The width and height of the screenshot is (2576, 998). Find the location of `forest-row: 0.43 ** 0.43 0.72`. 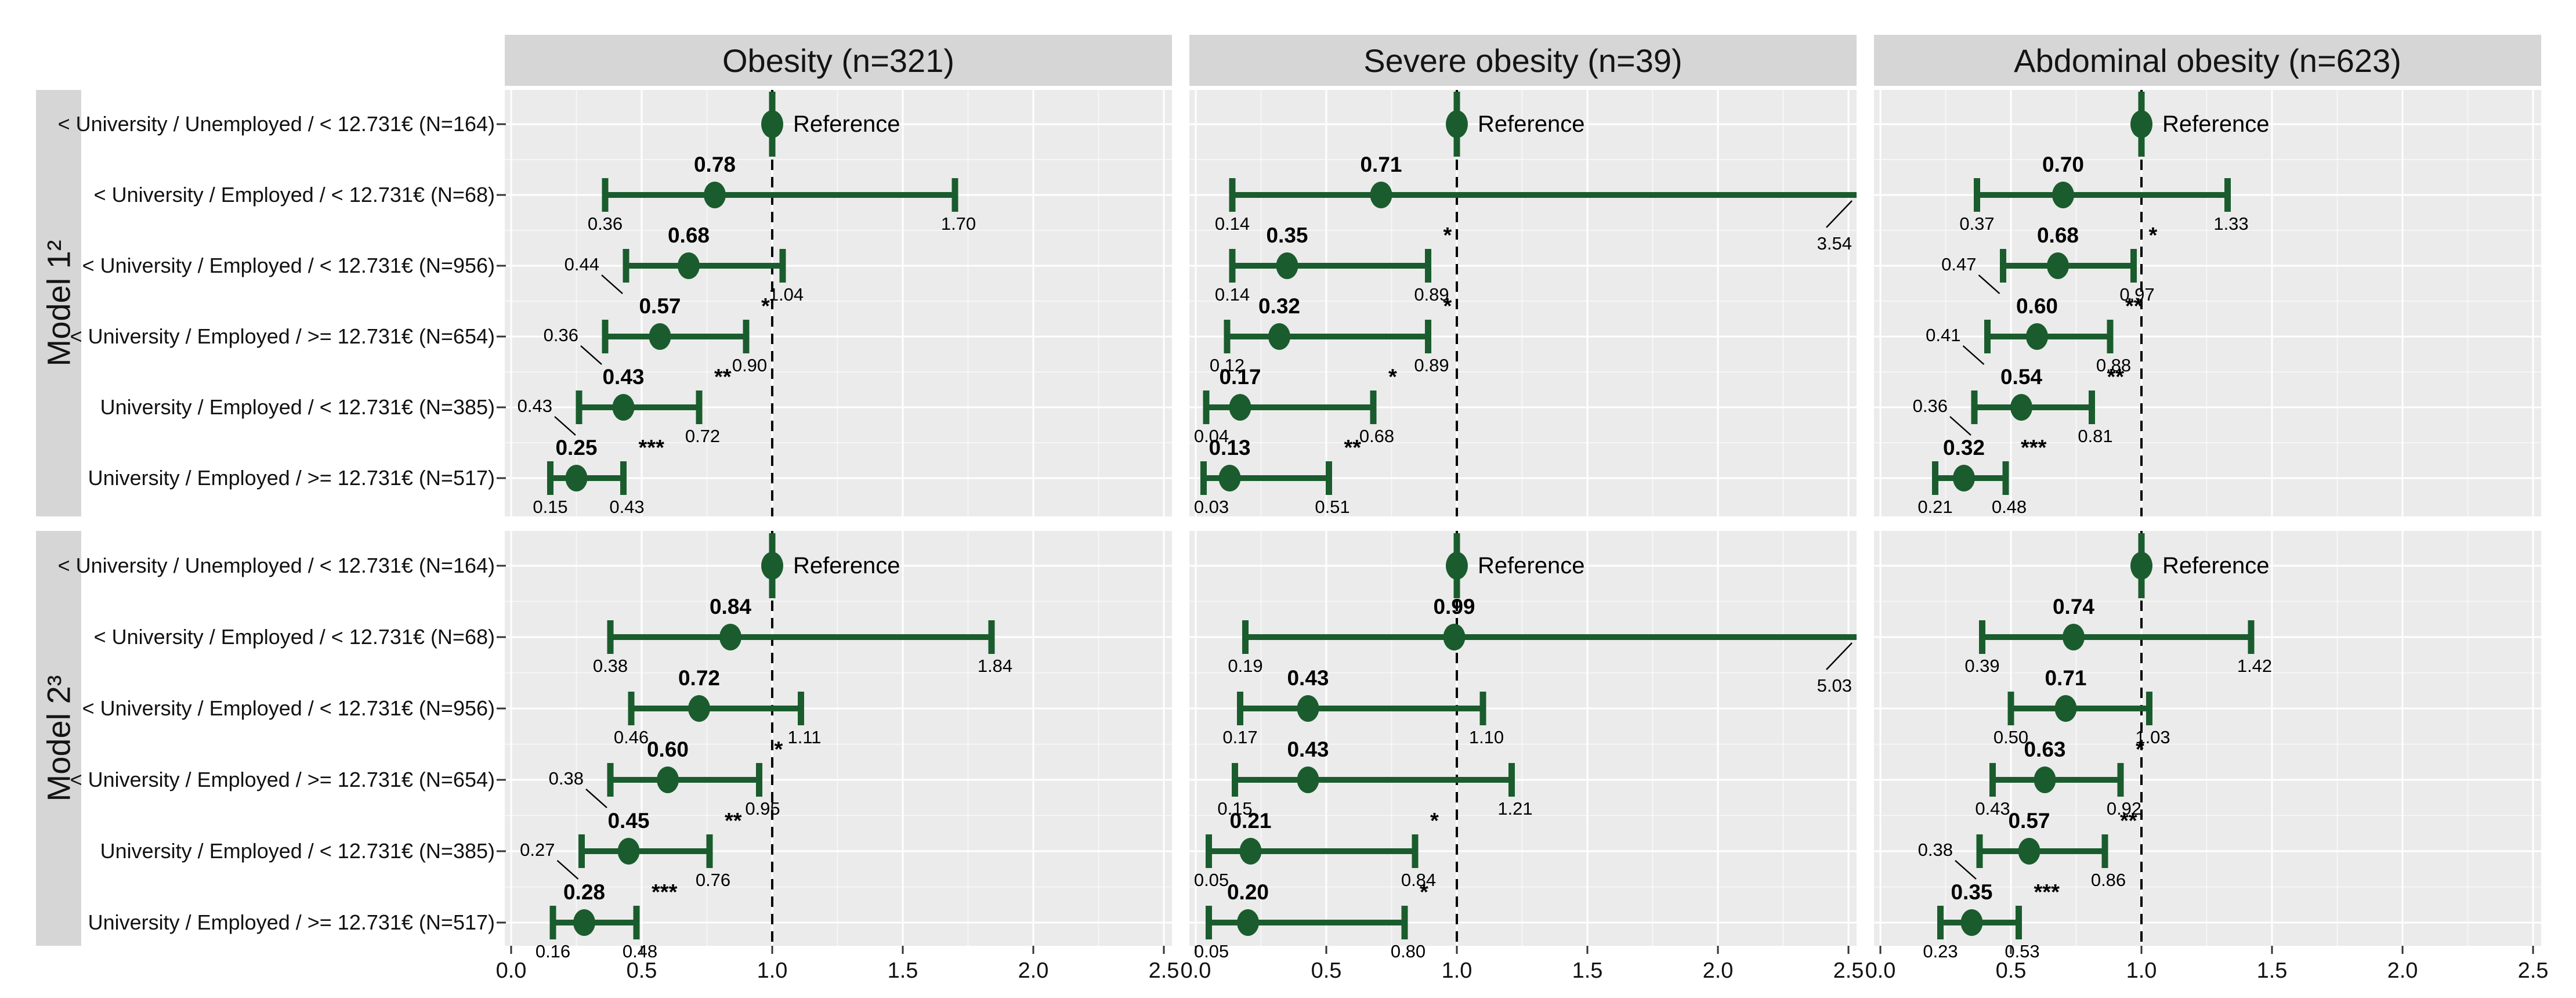

forest-row: 0.43 ** 0.43 0.72 is located at coordinates (625, 405).